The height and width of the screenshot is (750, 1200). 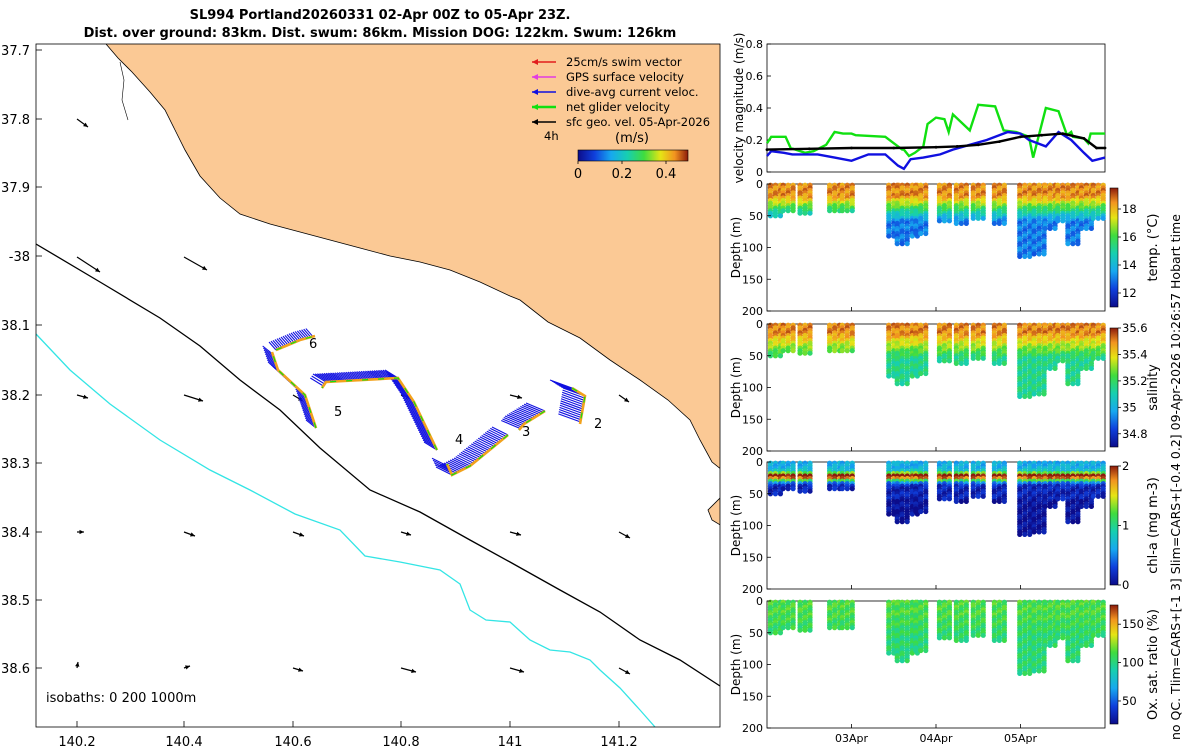 What do you see at coordinates (1125, 526) in the screenshot?
I see `section-colorbar-tick-label: 1` at bounding box center [1125, 526].